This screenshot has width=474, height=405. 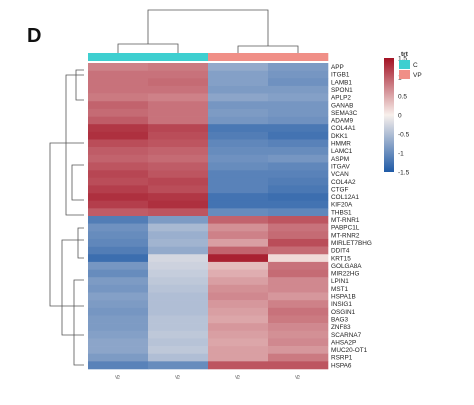 What do you see at coordinates (339, 319) in the screenshot?
I see `row-label: BAG3` at bounding box center [339, 319].